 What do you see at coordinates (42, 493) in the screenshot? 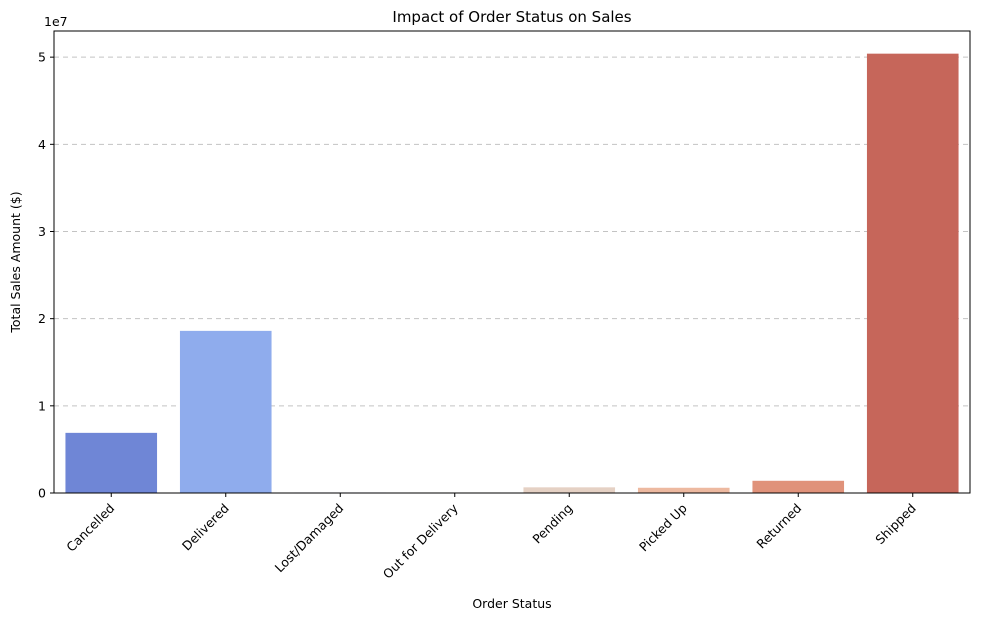
I see `y-tick-label: 0` at bounding box center [42, 493].